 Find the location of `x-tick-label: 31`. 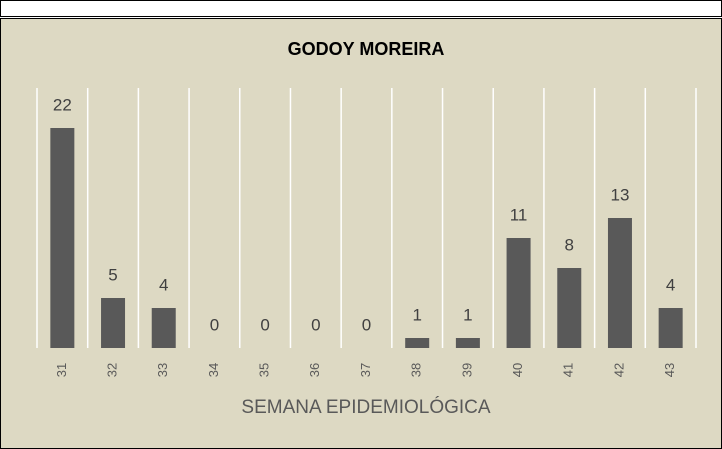

x-tick-label: 31 is located at coordinates (61, 370).